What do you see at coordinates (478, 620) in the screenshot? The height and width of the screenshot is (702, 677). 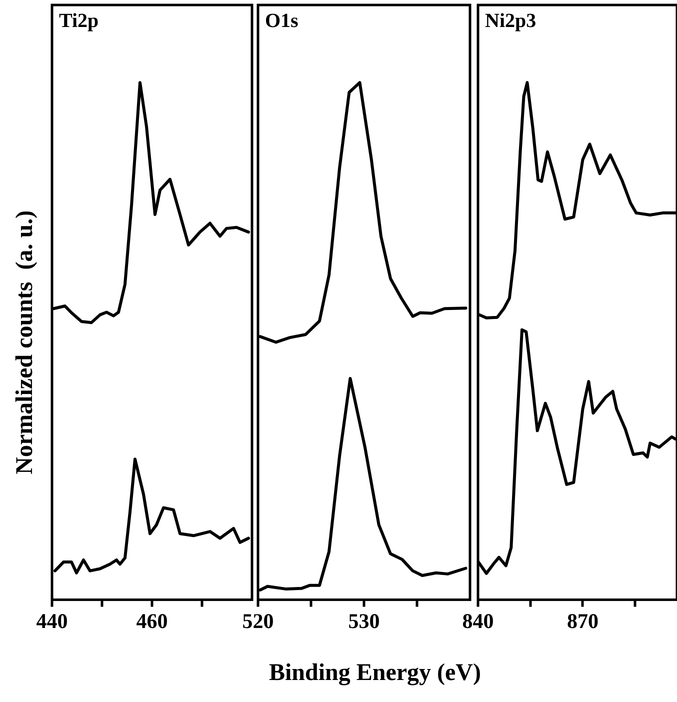 I see `x-tick-label: 840` at bounding box center [478, 620].